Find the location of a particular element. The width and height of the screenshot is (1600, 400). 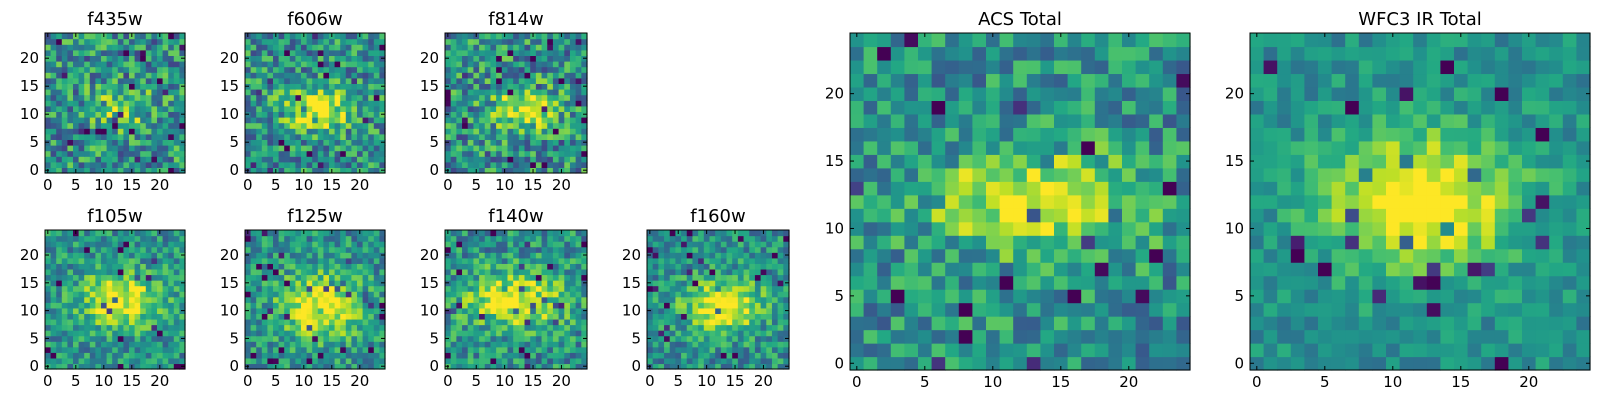

x-tick-label: 15 is located at coordinates (331, 381).